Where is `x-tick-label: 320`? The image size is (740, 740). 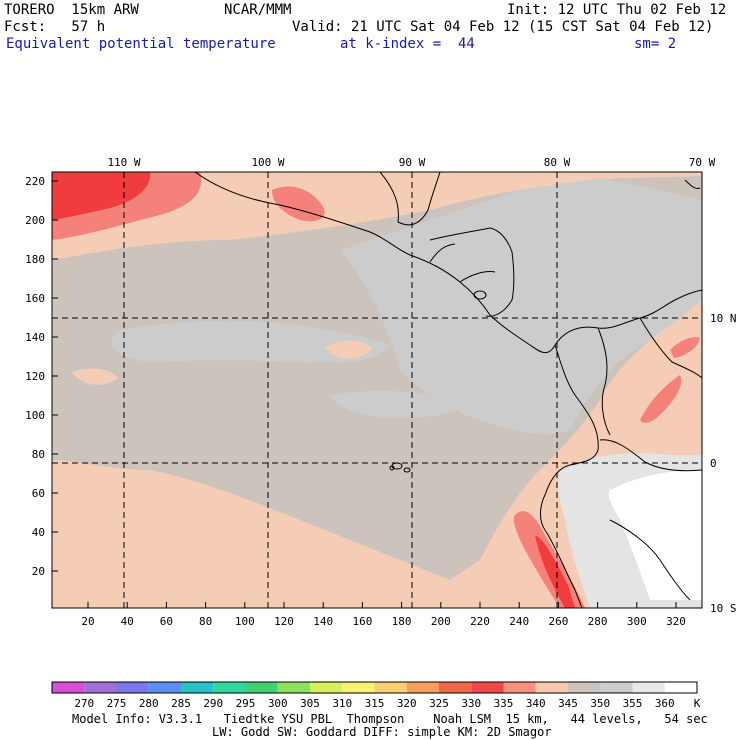
x-tick-label: 320 is located at coordinates (676, 621).